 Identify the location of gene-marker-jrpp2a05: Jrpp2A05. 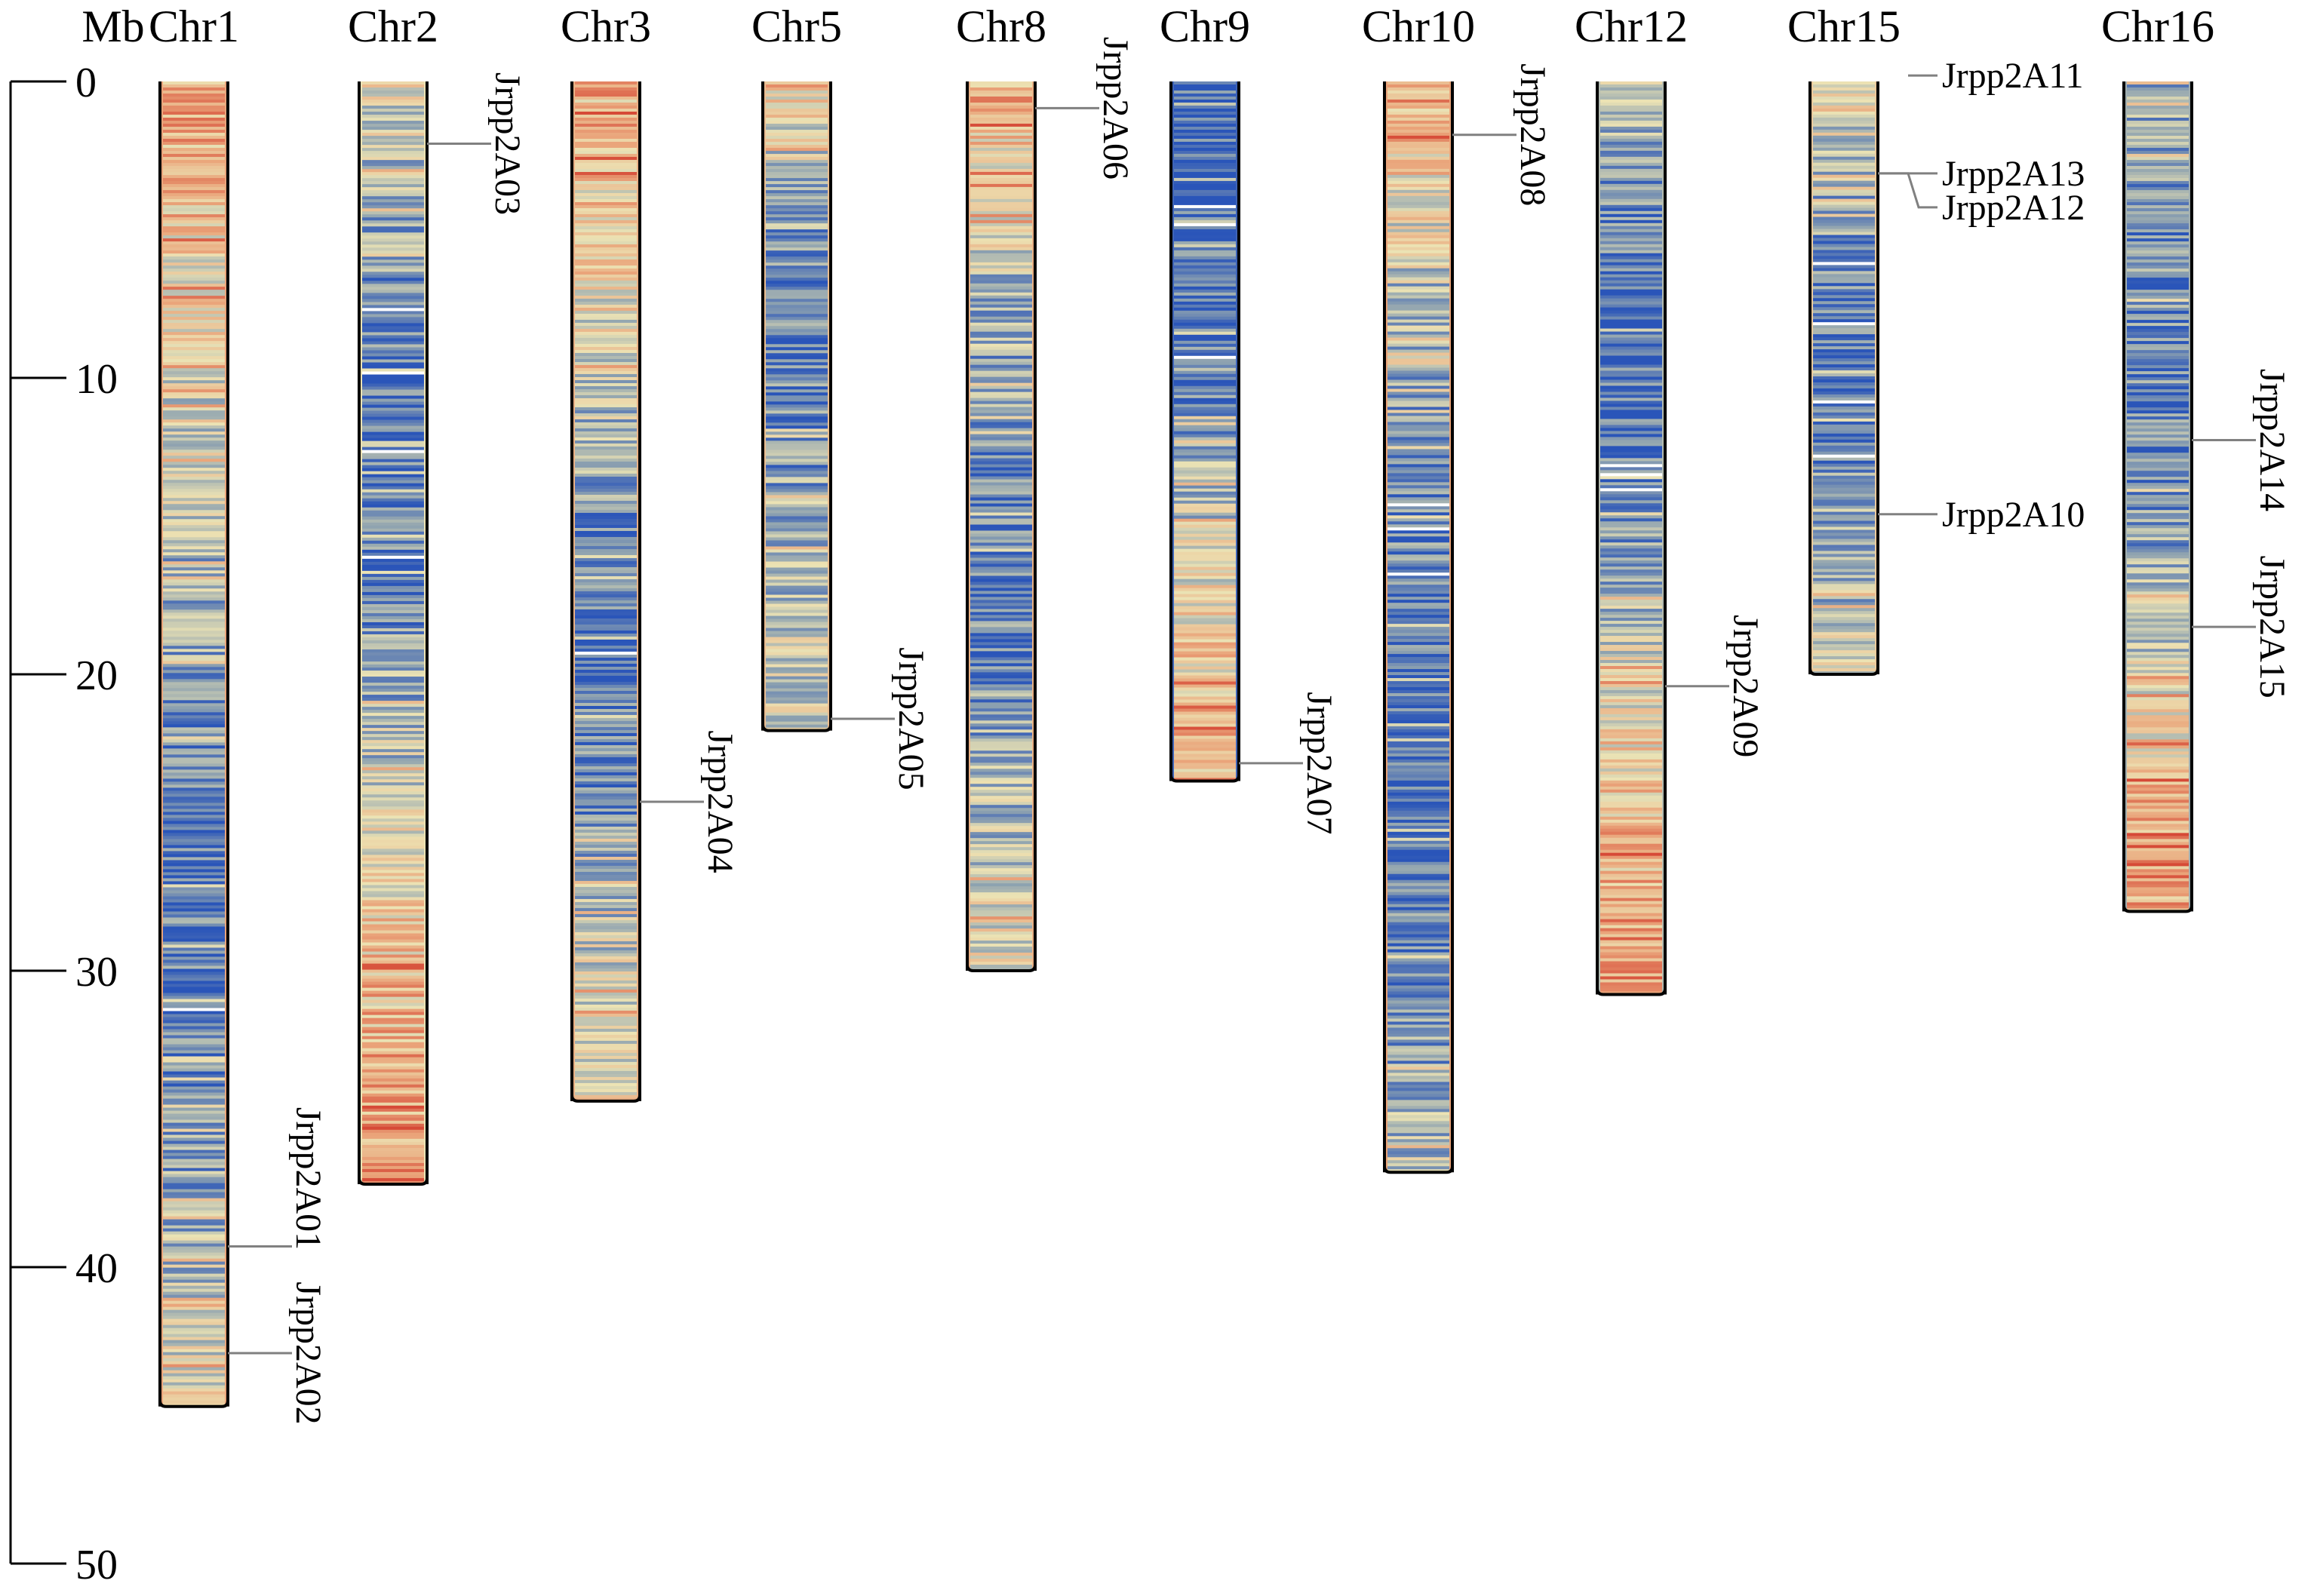
(881, 718).